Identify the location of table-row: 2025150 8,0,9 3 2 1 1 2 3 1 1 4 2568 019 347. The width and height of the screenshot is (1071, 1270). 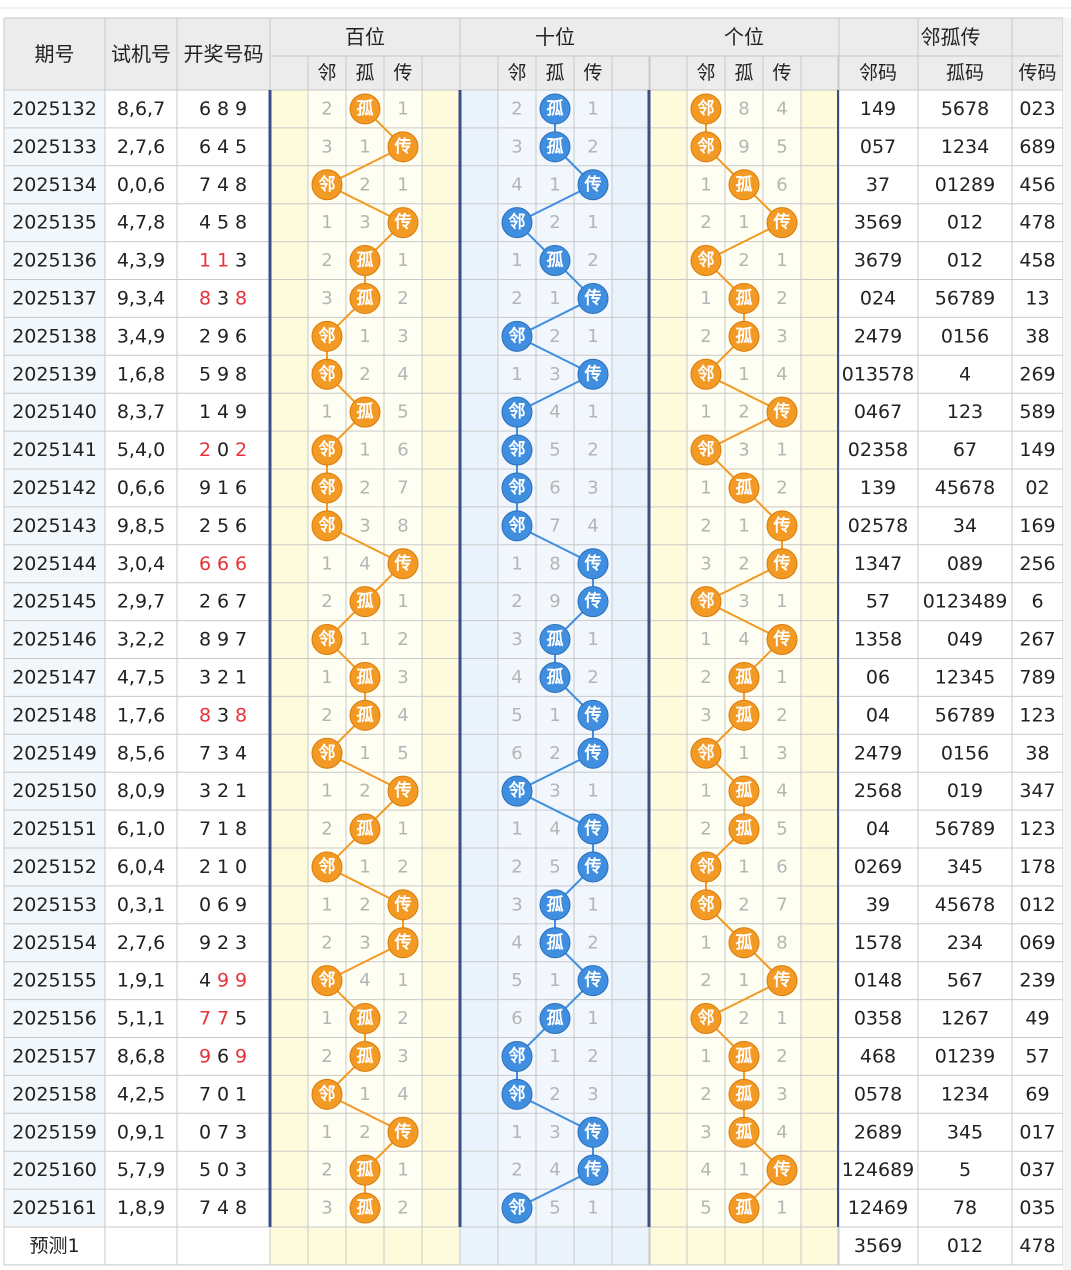
(541, 791).